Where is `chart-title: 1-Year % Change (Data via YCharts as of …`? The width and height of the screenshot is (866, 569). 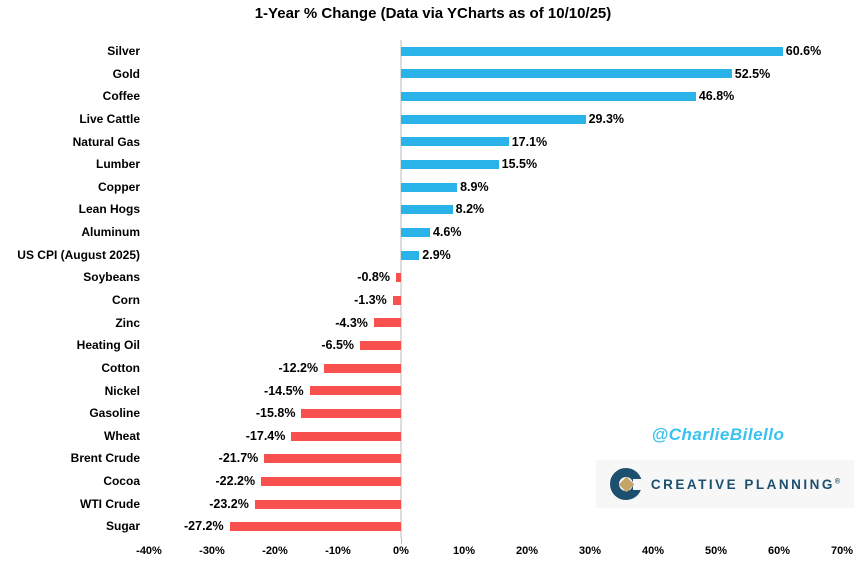 chart-title: 1-Year % Change (Data via YCharts as of … is located at coordinates (433, 13).